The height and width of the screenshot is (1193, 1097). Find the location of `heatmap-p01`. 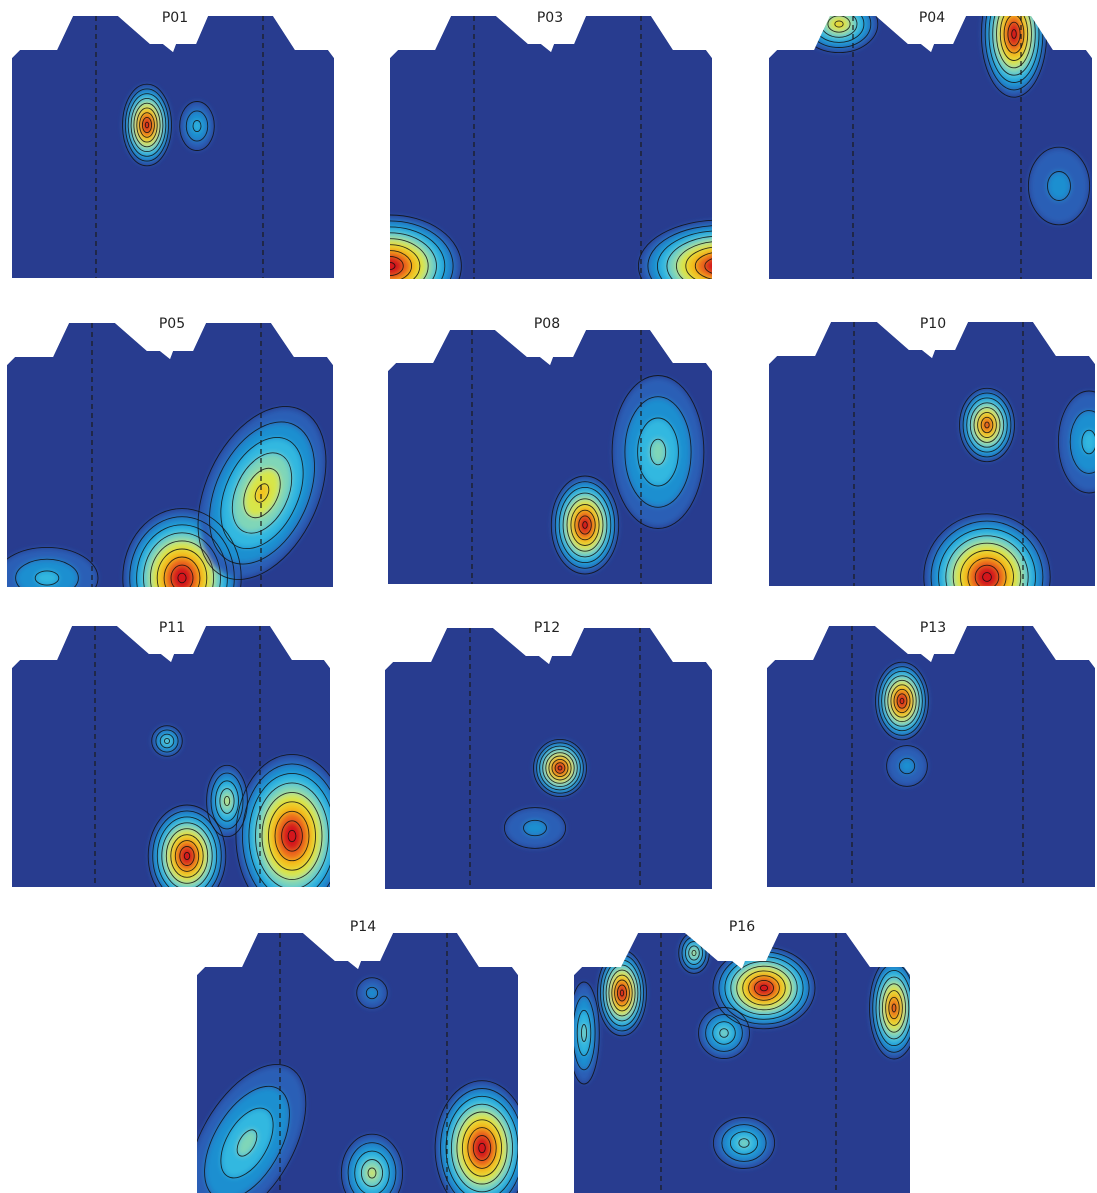

heatmap-p01 is located at coordinates (173, 147).